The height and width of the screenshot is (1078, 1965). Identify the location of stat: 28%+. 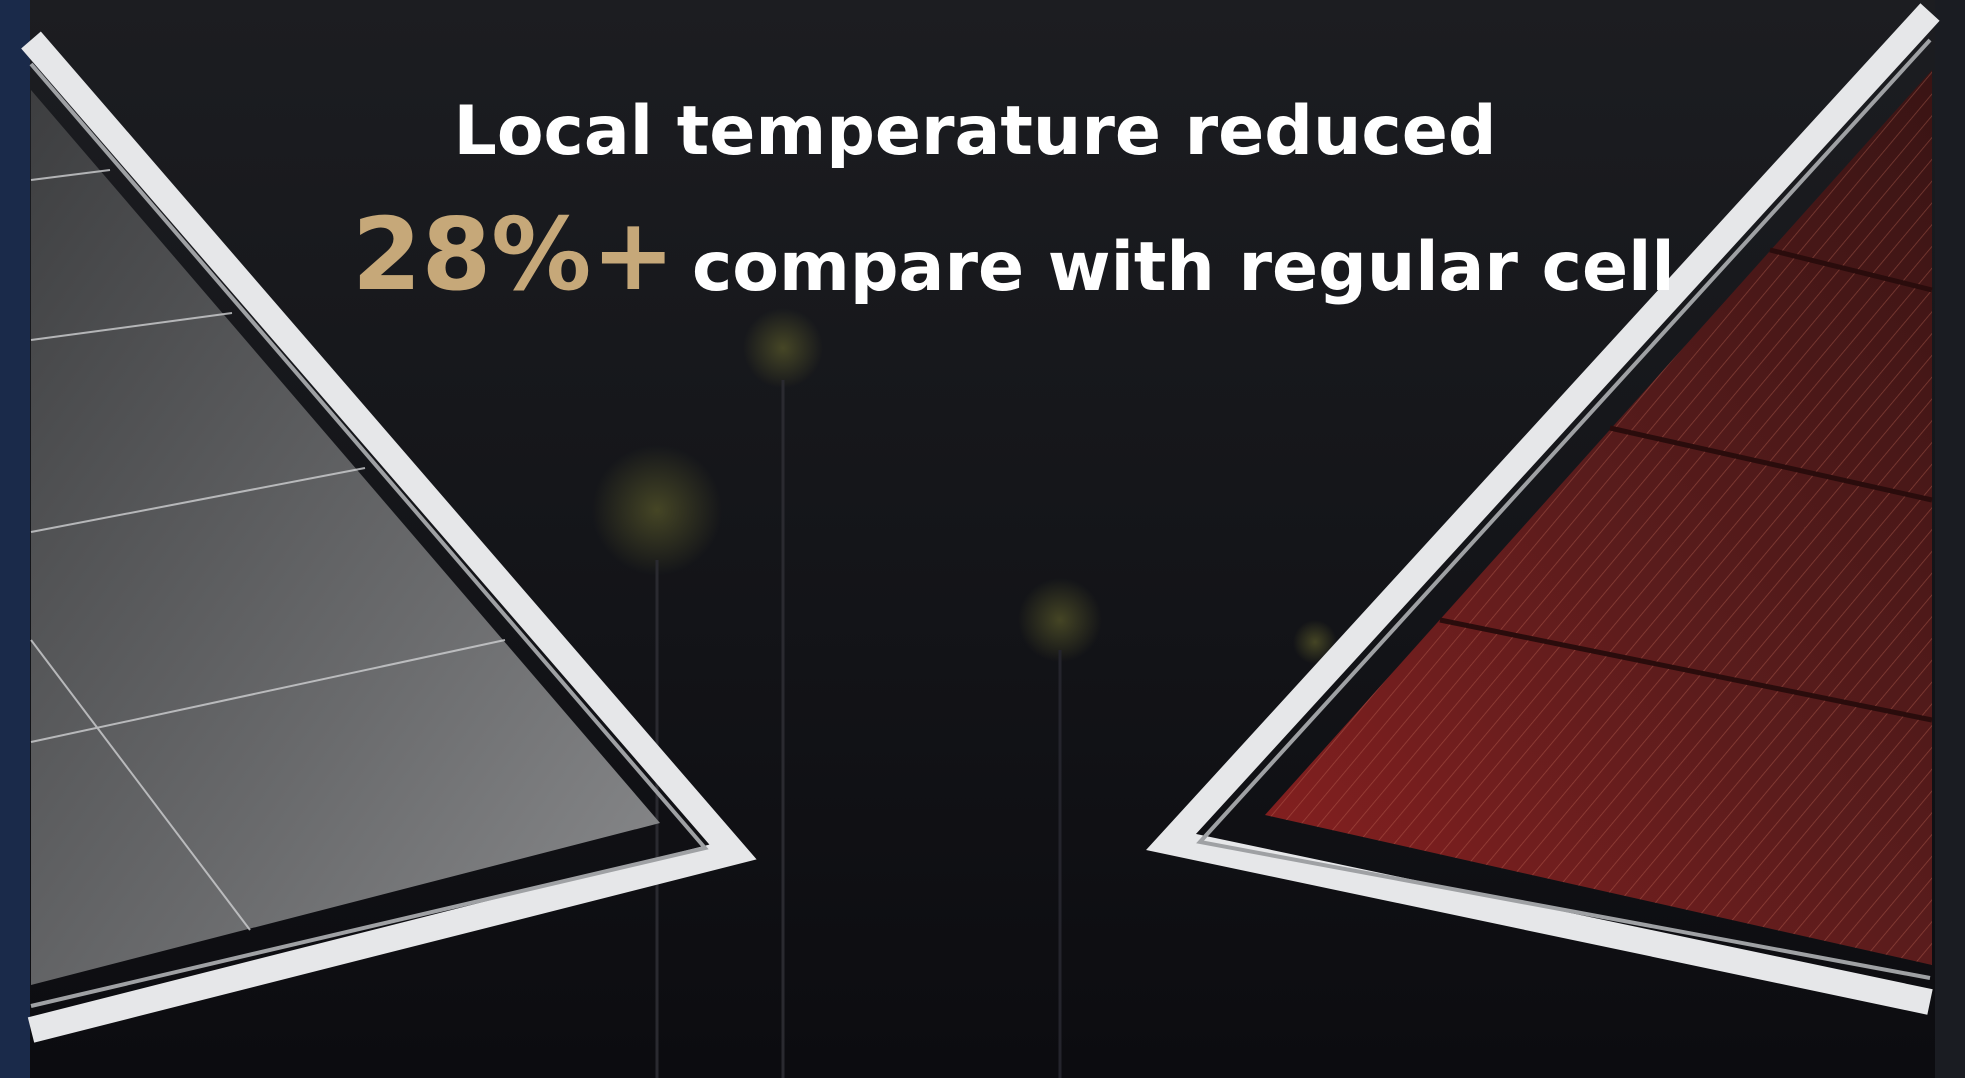
(514, 254).